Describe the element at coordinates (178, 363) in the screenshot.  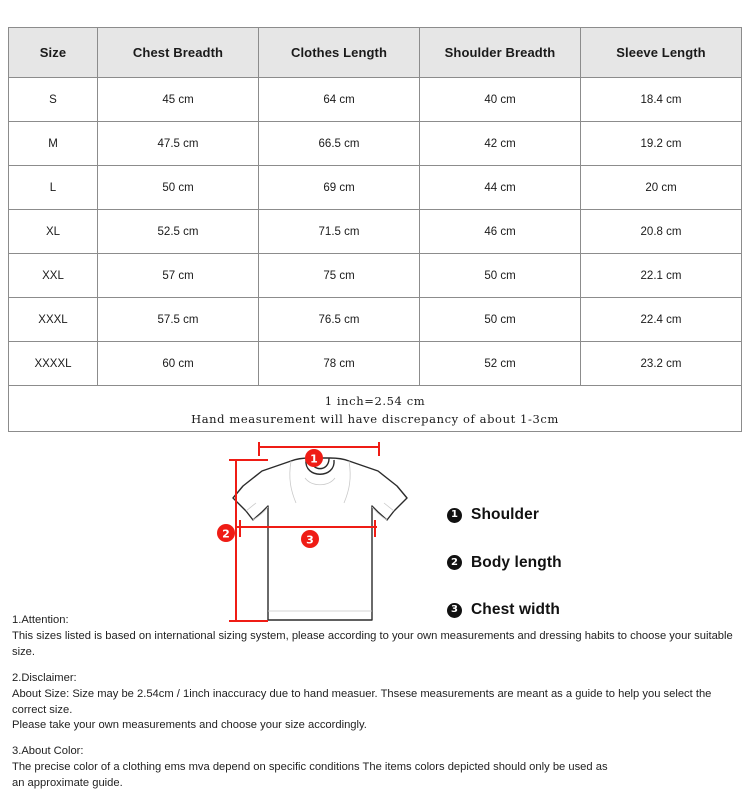
I see `cell-chest-breadth: 60 cm` at that location.